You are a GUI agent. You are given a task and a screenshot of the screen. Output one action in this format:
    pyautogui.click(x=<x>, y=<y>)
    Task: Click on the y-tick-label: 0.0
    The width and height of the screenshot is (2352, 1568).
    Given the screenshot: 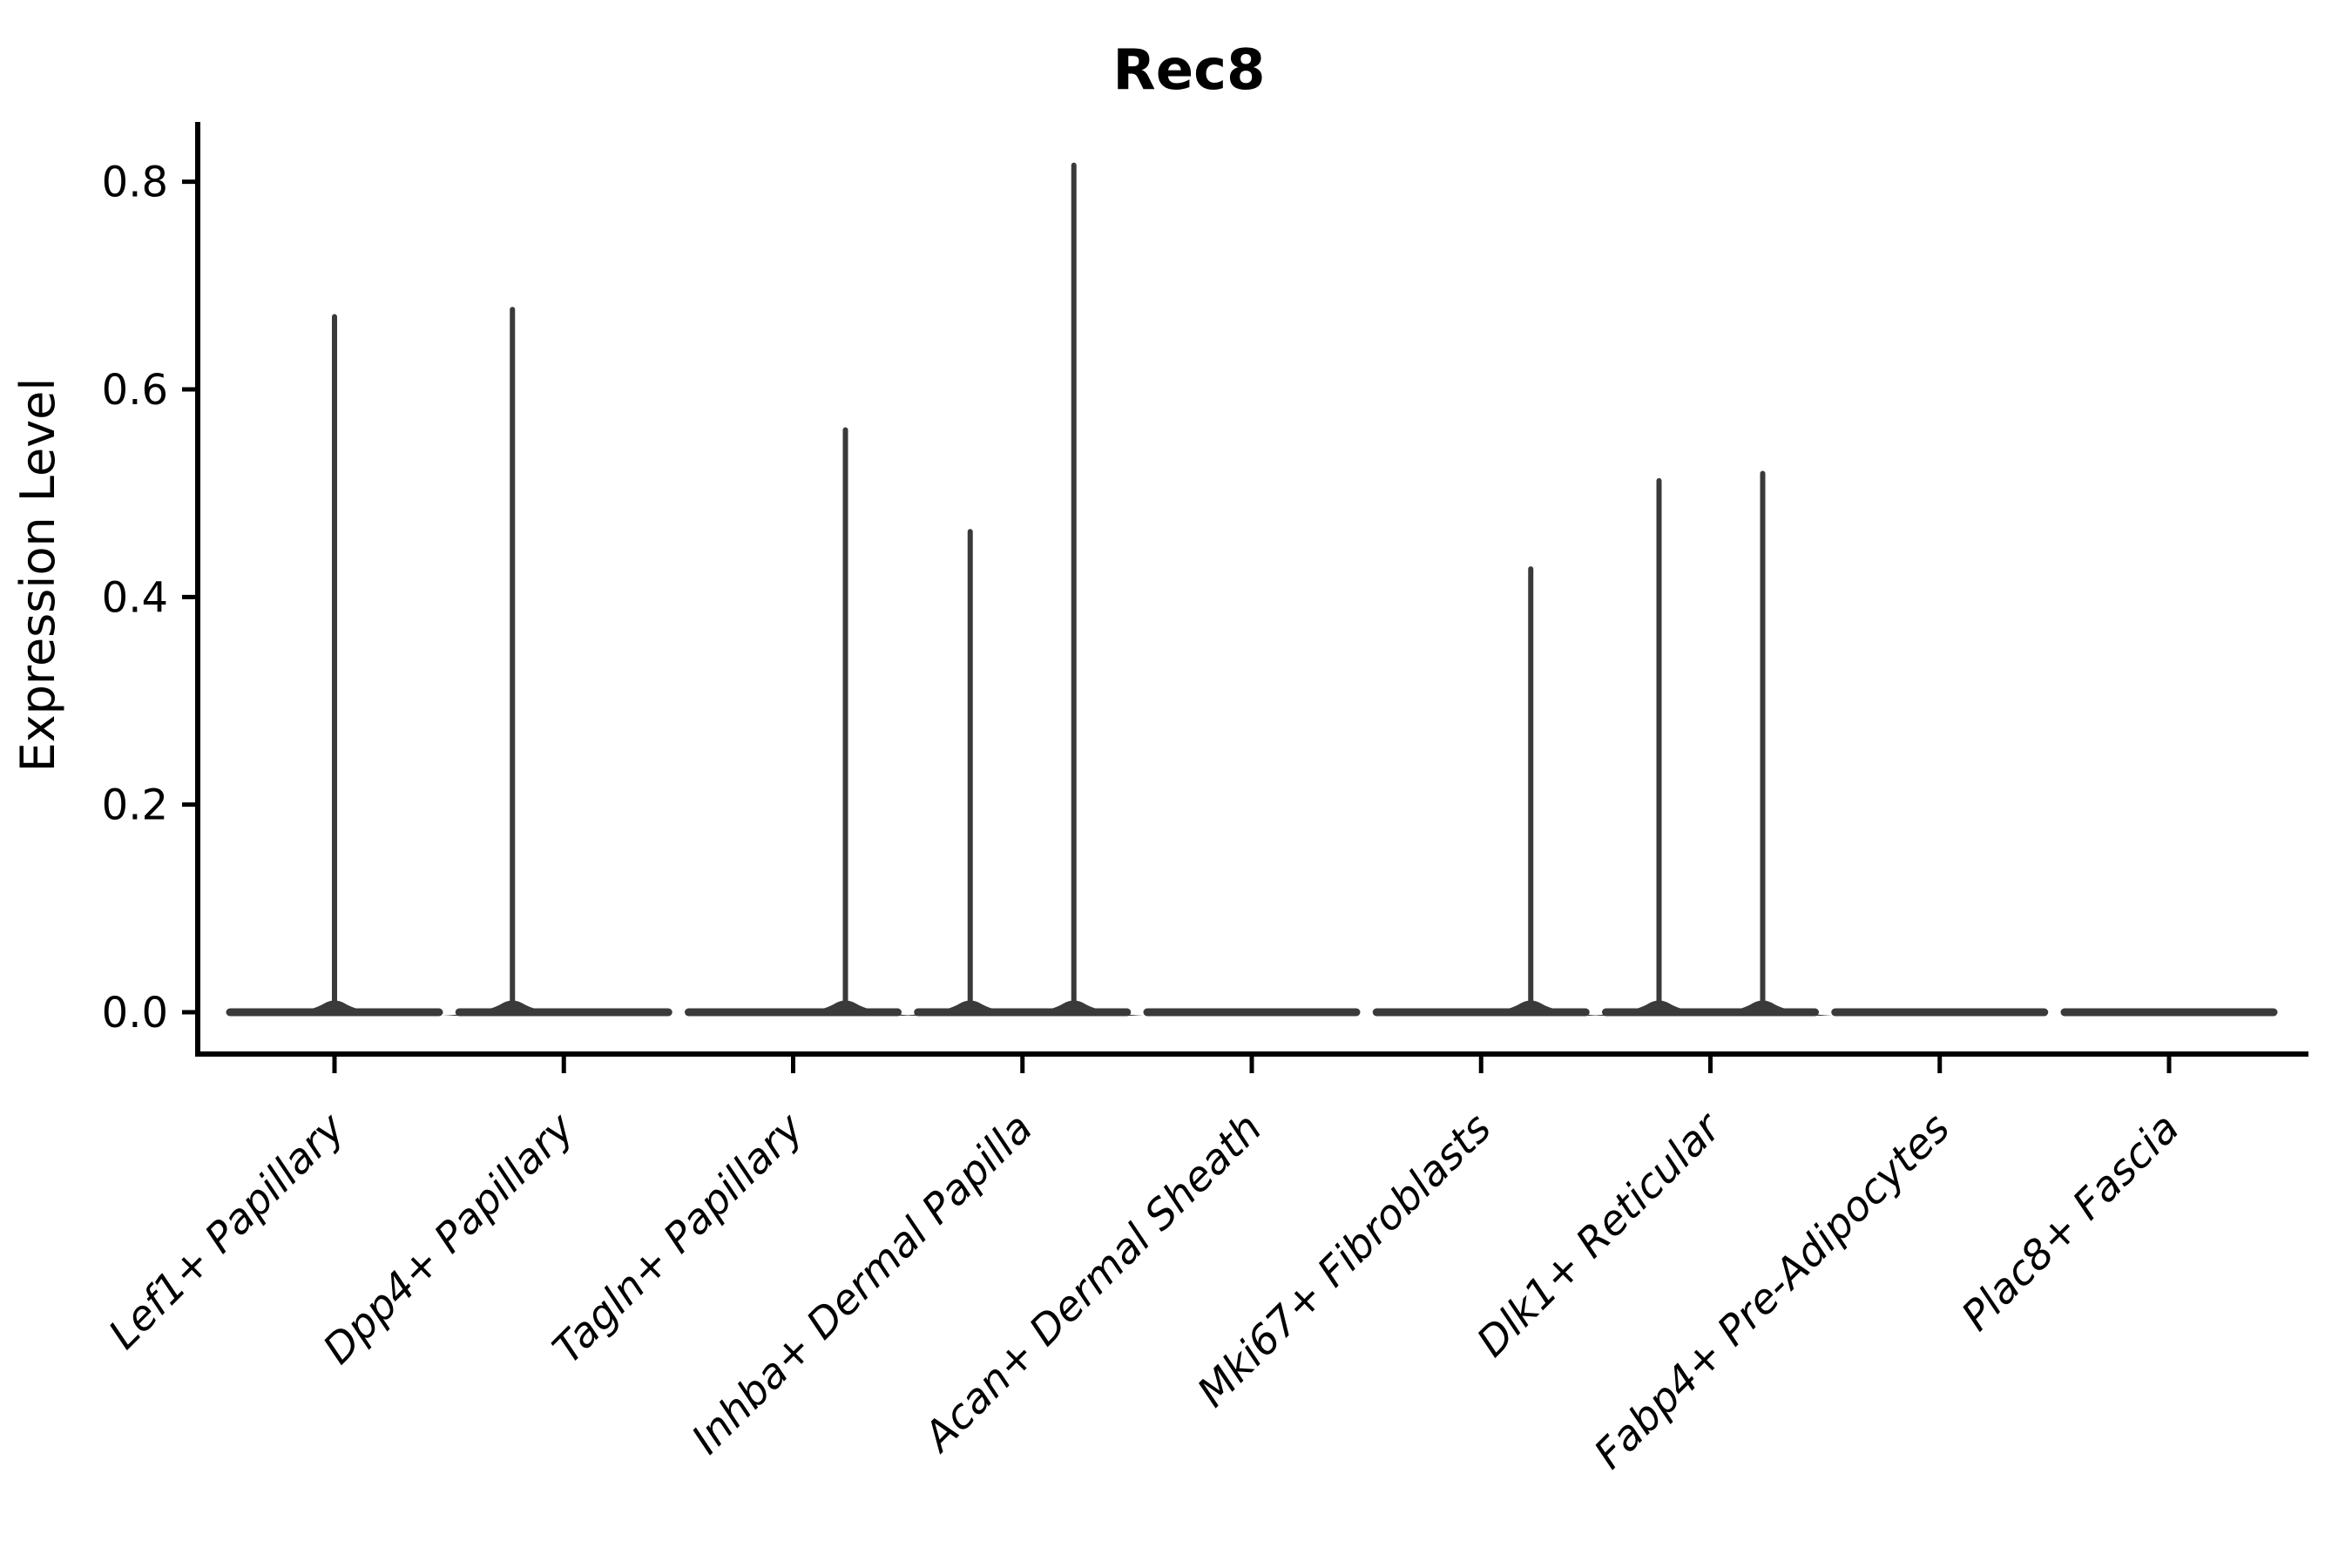 What is the action you would take?
    pyautogui.click(x=135, y=1013)
    